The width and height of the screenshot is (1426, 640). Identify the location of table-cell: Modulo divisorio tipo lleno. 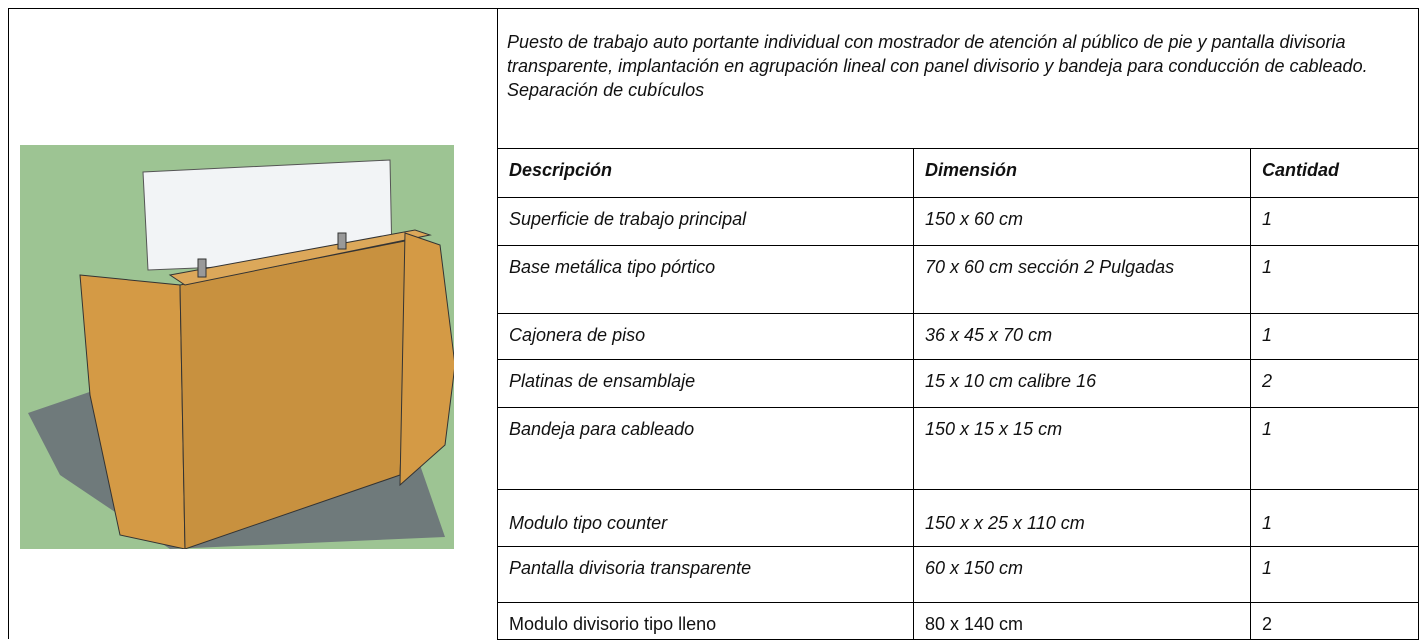
(613, 624).